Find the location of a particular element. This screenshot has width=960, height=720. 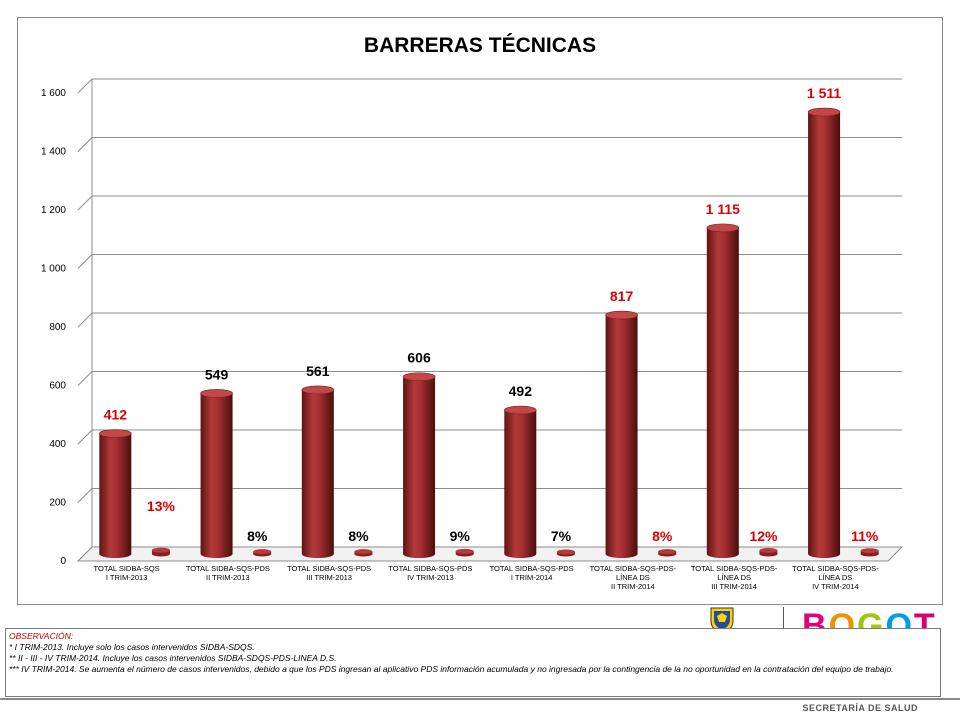

bogota-coat-of-arms-icon is located at coordinates (722, 621).